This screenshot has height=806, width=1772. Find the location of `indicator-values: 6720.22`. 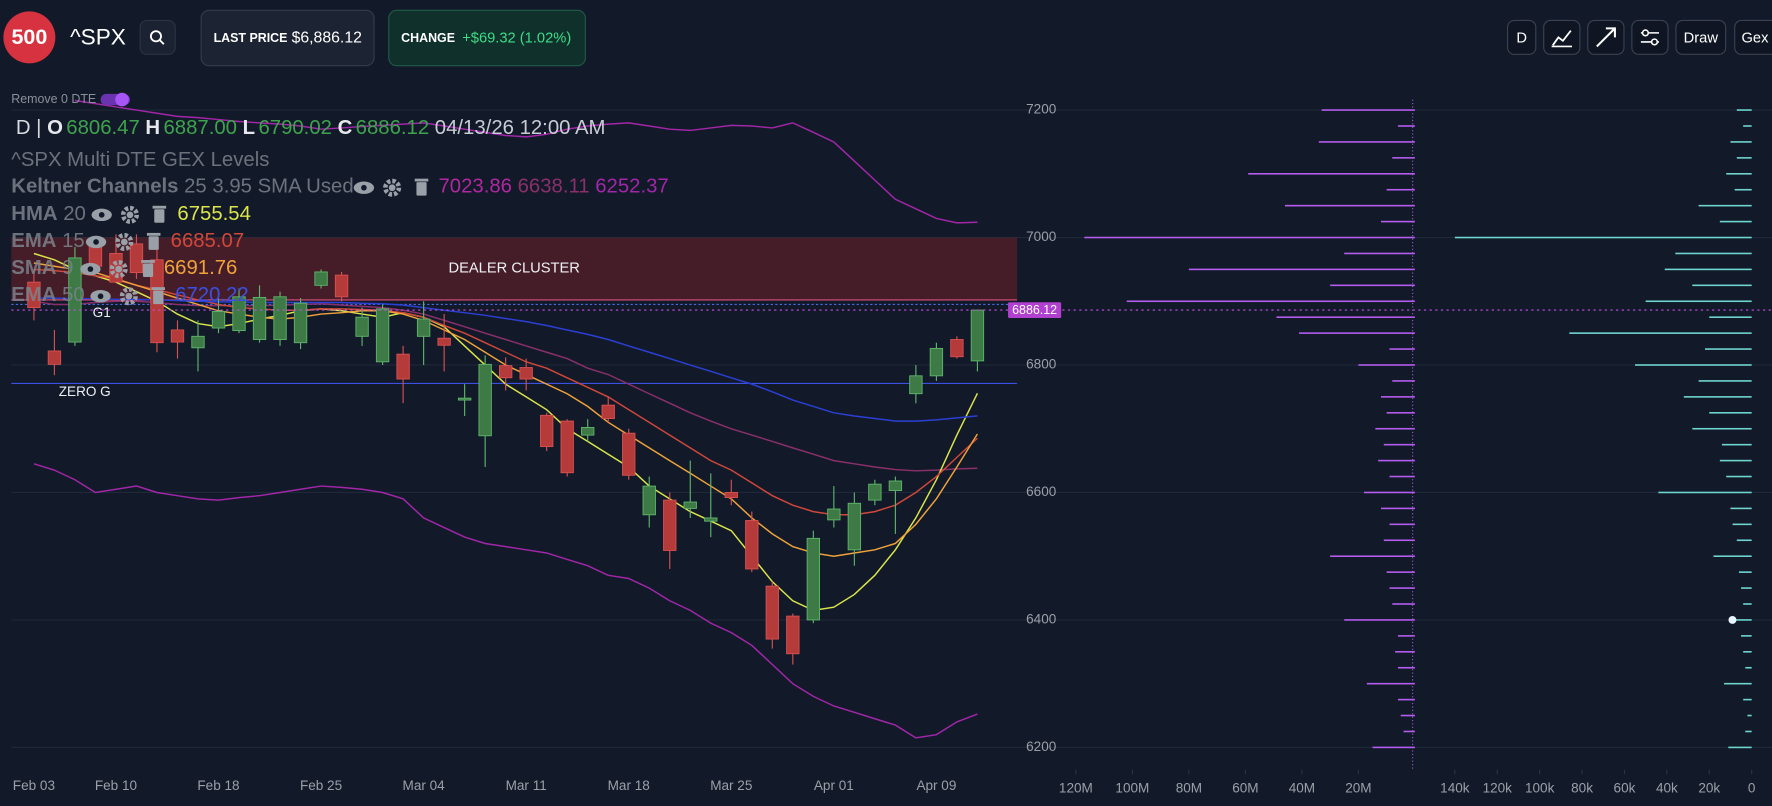

indicator-values: 6720.22 is located at coordinates (211, 296).